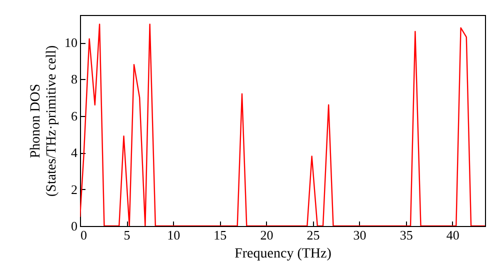  Describe the element at coordinates (74, 79) in the screenshot. I see `y-tick-label: 8` at that location.